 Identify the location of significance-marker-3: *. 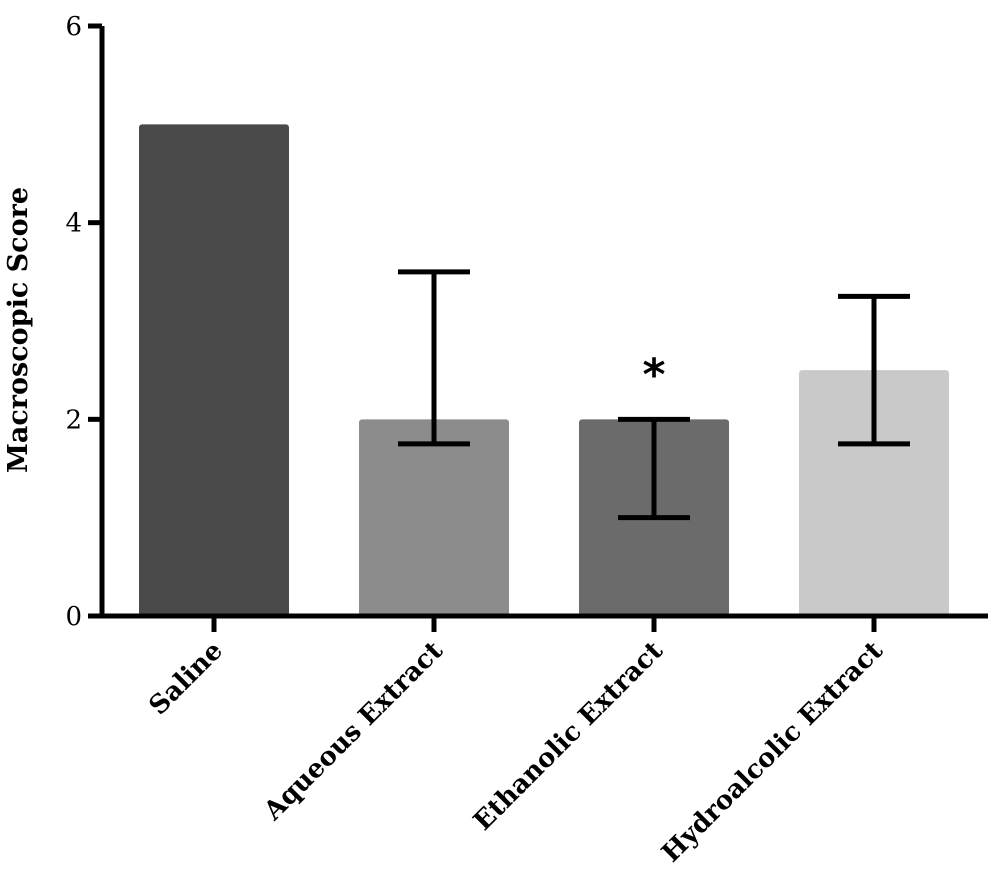
(653, 374).